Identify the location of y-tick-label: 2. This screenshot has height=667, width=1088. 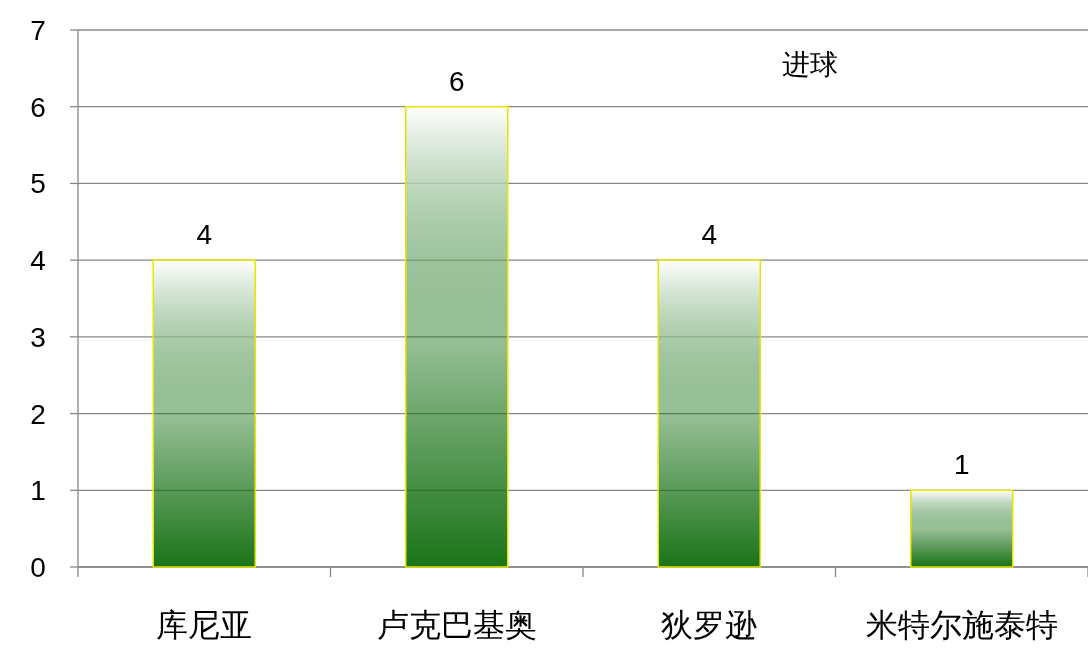
(38, 414).